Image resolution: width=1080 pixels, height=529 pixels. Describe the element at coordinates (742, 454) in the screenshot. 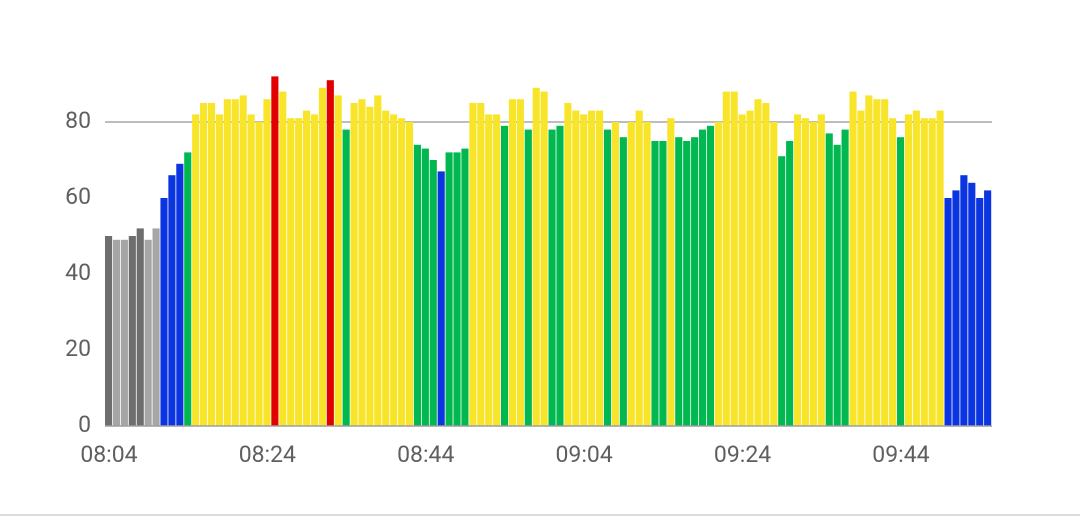

I see `x-tick-label: 09:24` at that location.